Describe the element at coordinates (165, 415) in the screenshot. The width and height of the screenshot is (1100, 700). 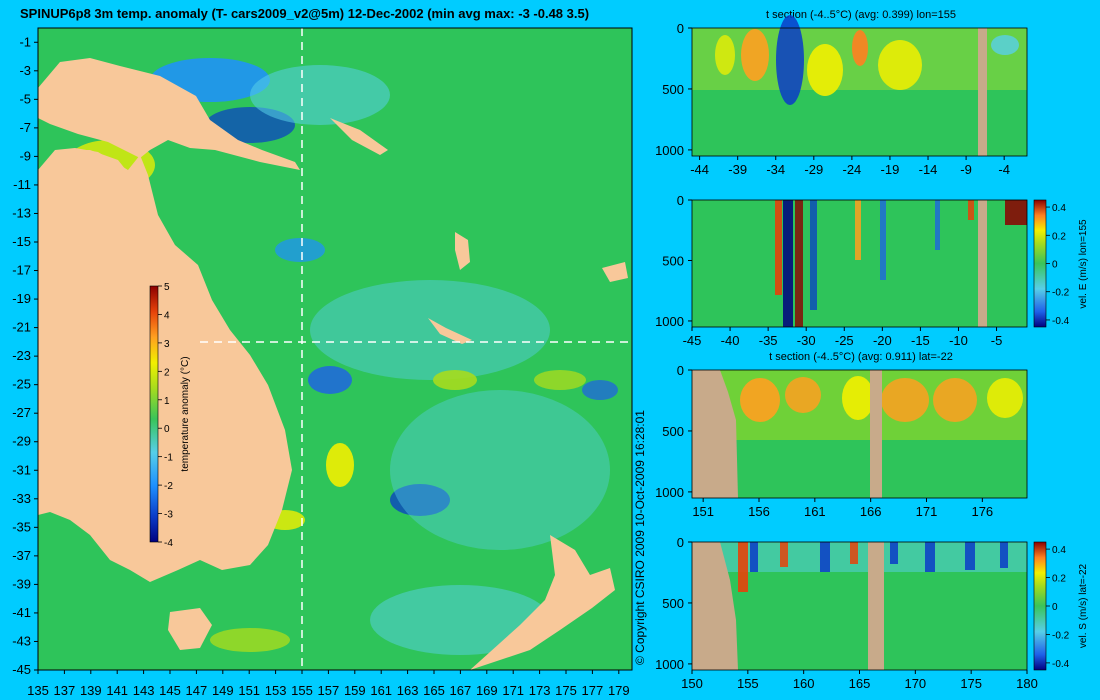
I see `map-colorbar-ticks: 5 4 3 2 1 0 -1 -2 -3 -4` at that location.